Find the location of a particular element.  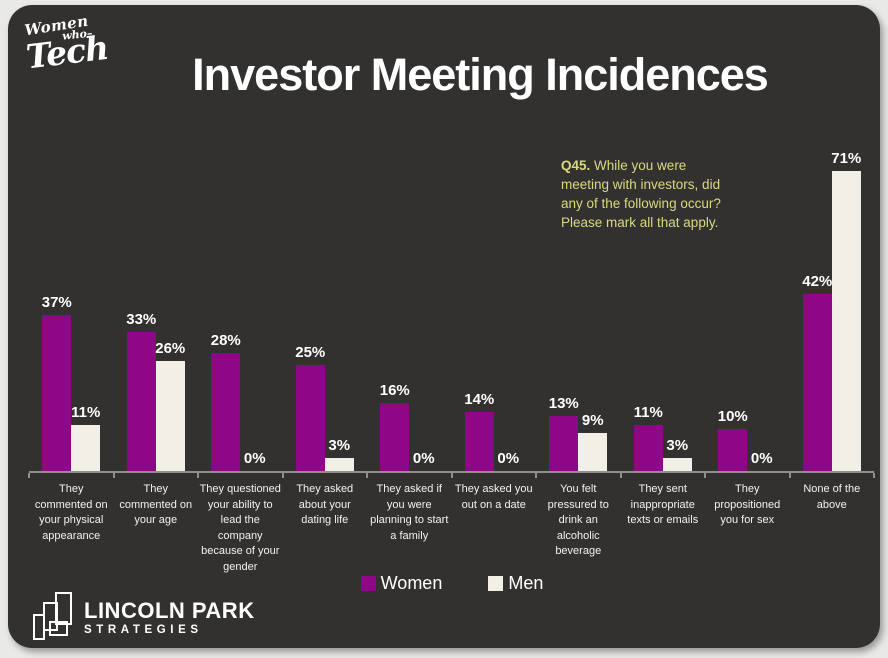

women-who-tech-logo: Women who– Tech is located at coordinates (78, 47).